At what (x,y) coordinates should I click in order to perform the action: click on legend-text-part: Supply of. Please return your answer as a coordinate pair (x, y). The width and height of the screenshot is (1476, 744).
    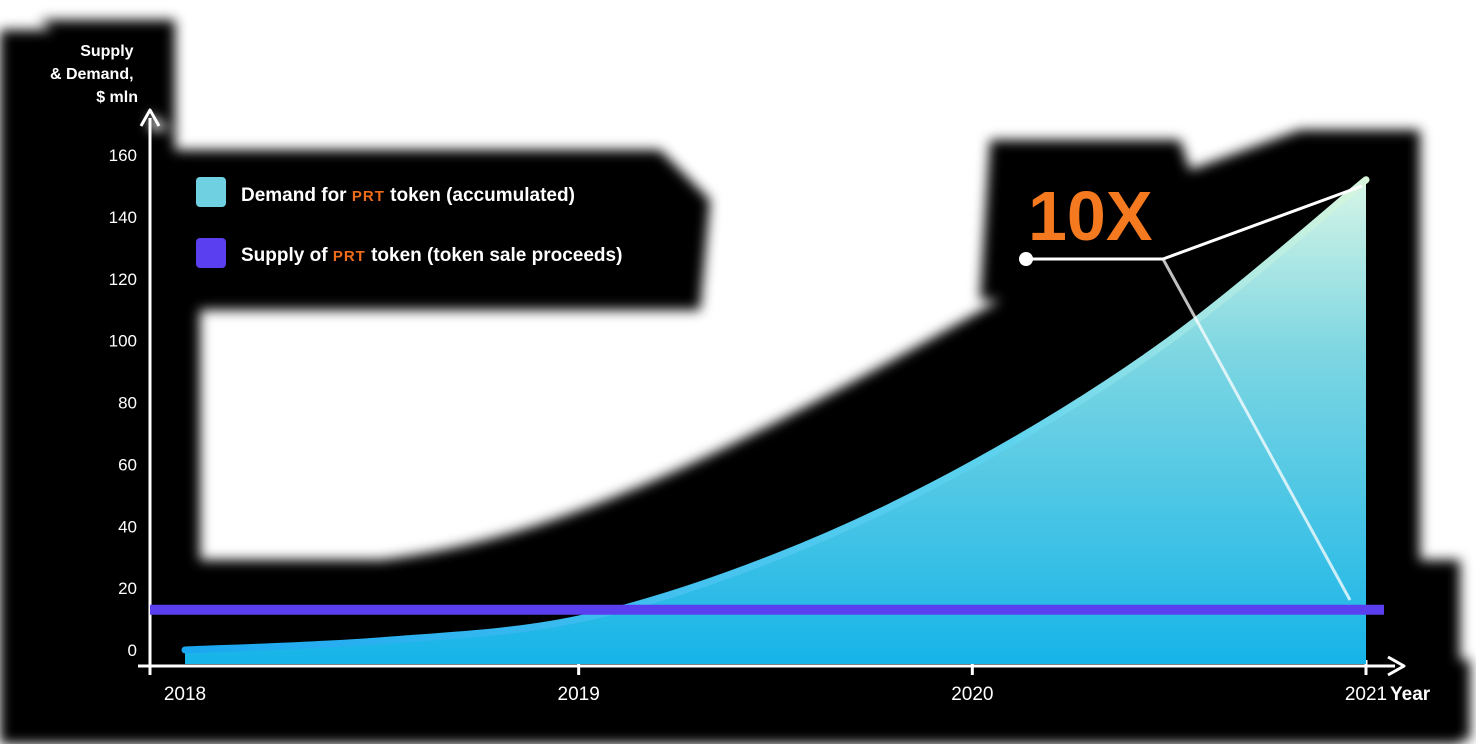
    Looking at the image, I should click on (287, 255).